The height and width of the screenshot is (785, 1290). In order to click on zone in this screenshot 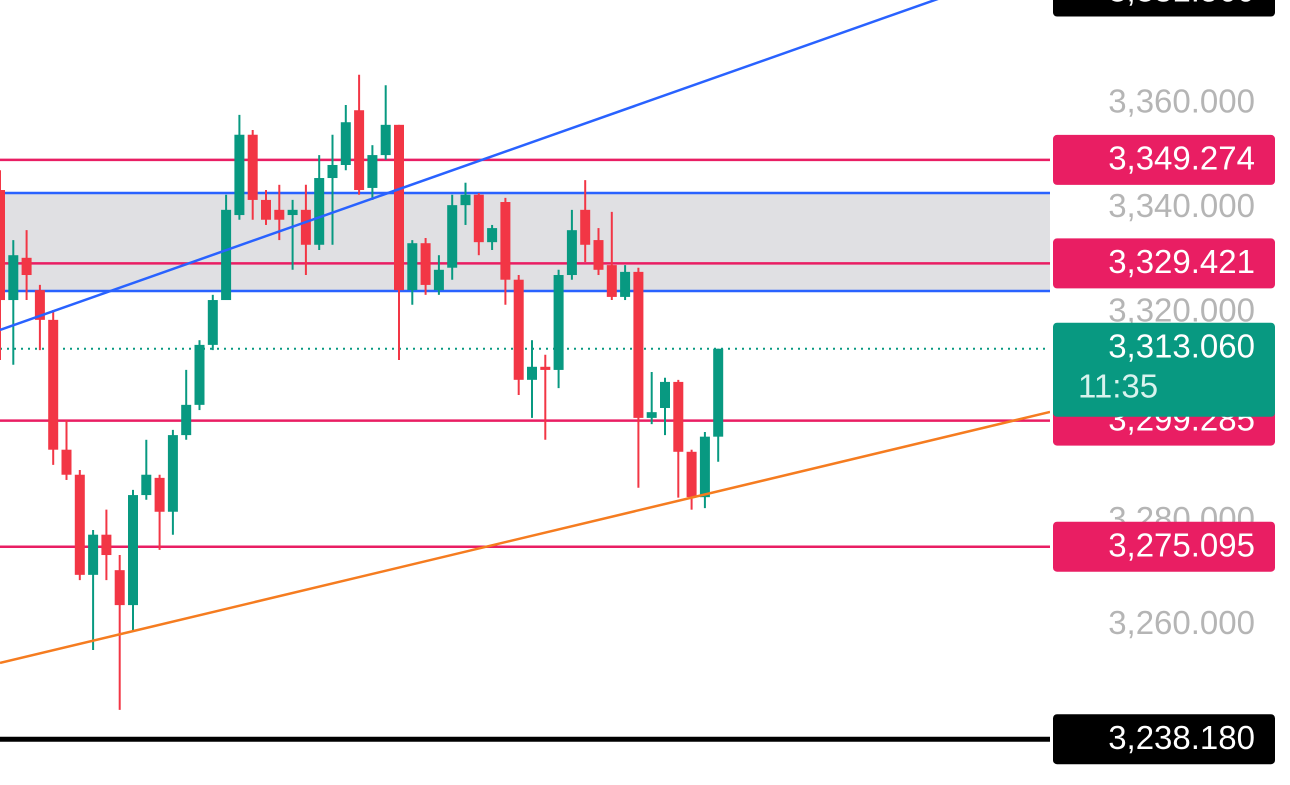, I will do `click(525, 241)`.